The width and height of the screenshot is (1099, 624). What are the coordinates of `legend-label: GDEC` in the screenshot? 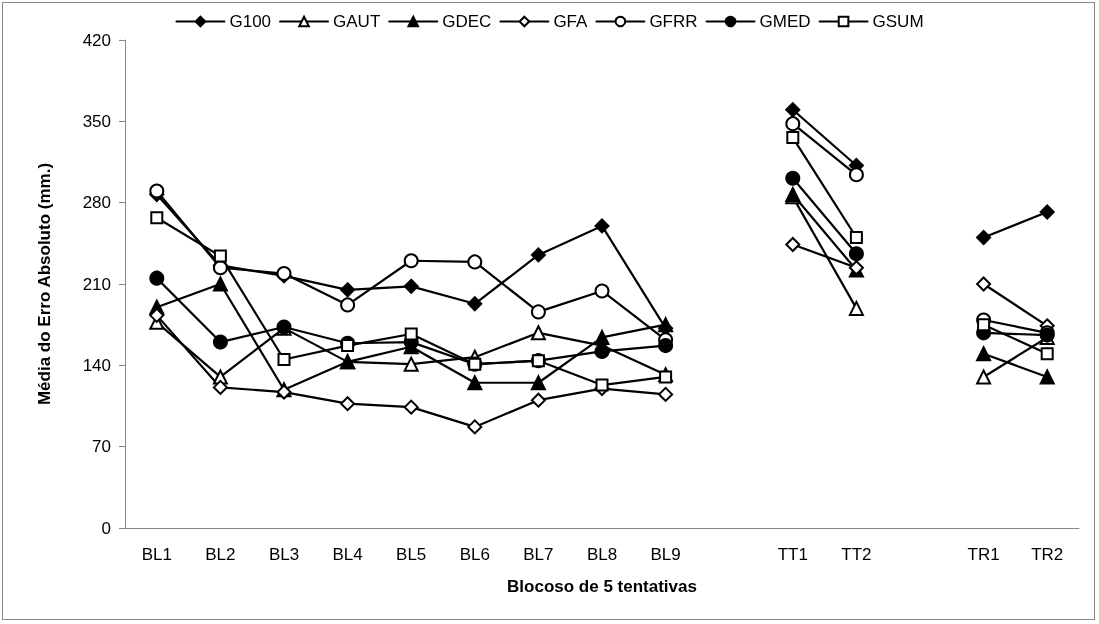 It's located at (467, 21).